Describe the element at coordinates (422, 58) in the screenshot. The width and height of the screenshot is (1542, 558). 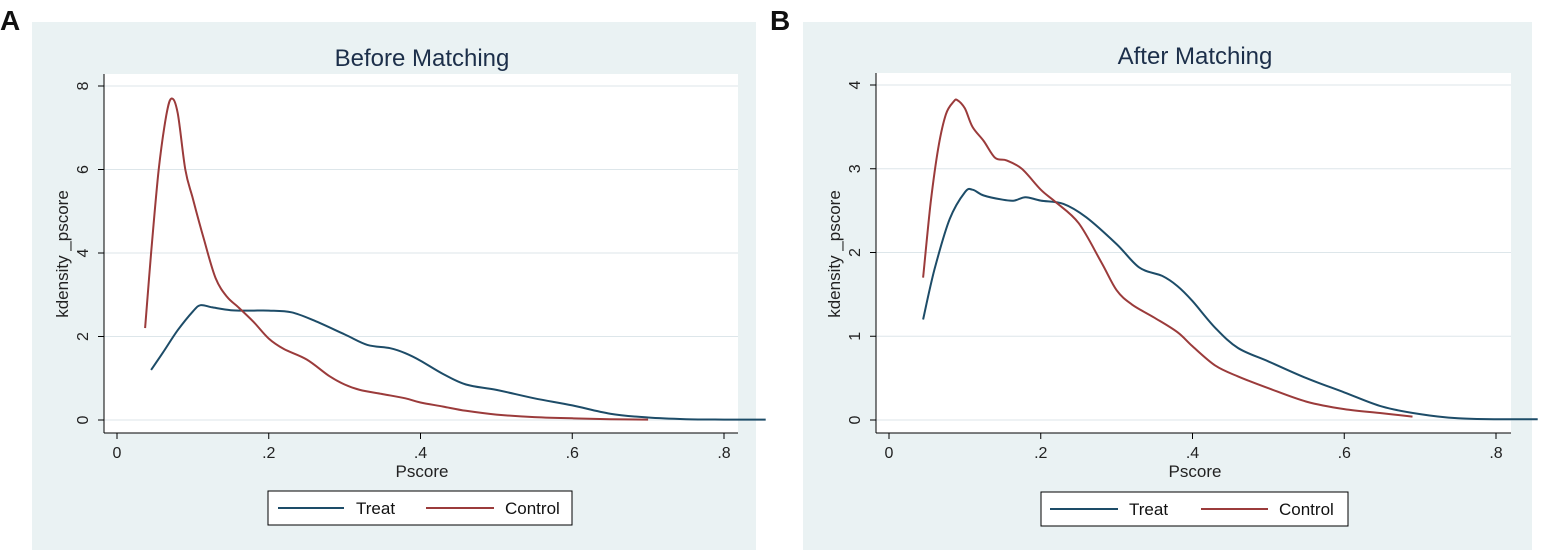
I see `chart-title: Before Matching` at that location.